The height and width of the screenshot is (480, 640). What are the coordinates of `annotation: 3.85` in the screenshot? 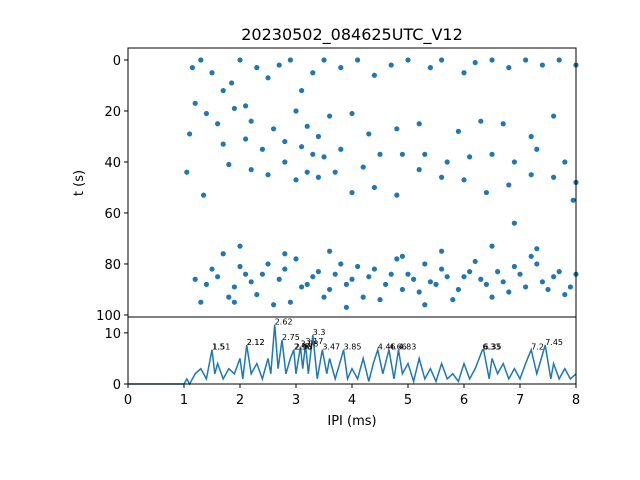 It's located at (353, 347).